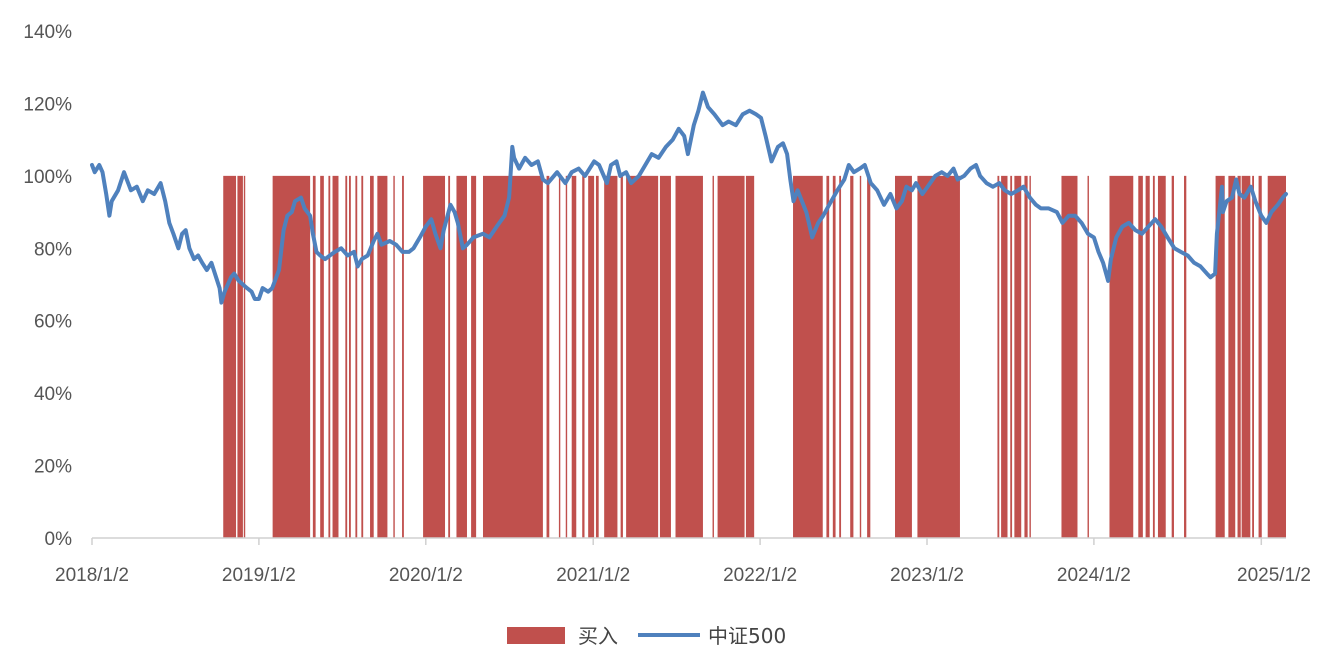 The height and width of the screenshot is (657, 1317). I want to click on legend-swatch-buy, so click(536, 635).